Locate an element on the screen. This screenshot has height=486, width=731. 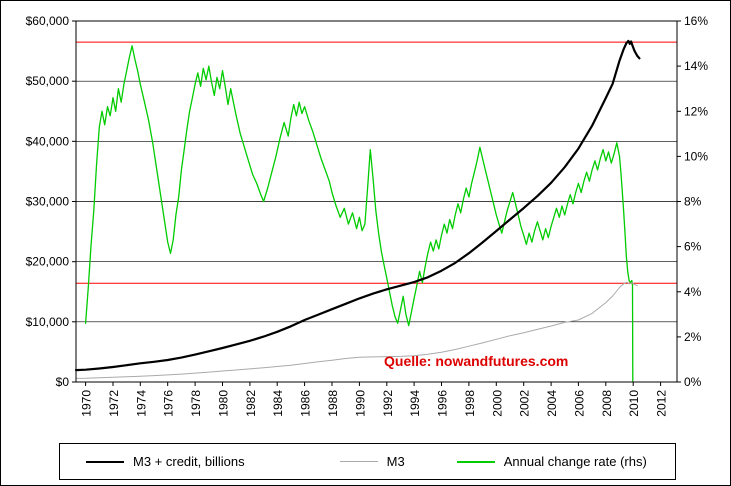
svg-text: 2% is located at coordinates (693, 337).